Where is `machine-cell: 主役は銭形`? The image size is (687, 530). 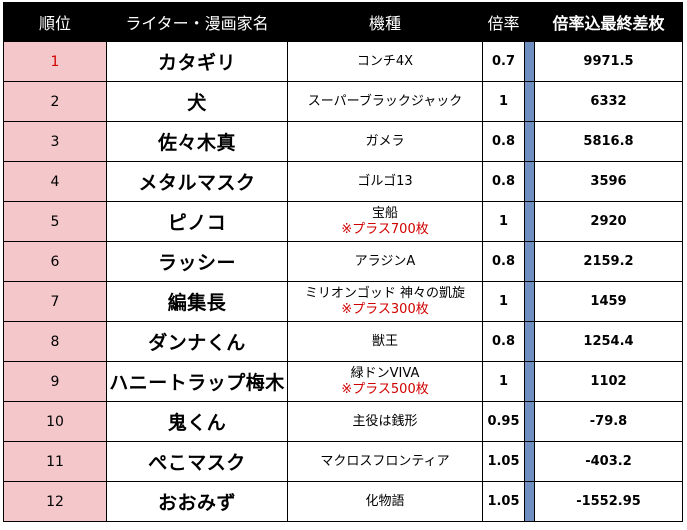
machine-cell: 主役は銭形 is located at coordinates (385, 421).